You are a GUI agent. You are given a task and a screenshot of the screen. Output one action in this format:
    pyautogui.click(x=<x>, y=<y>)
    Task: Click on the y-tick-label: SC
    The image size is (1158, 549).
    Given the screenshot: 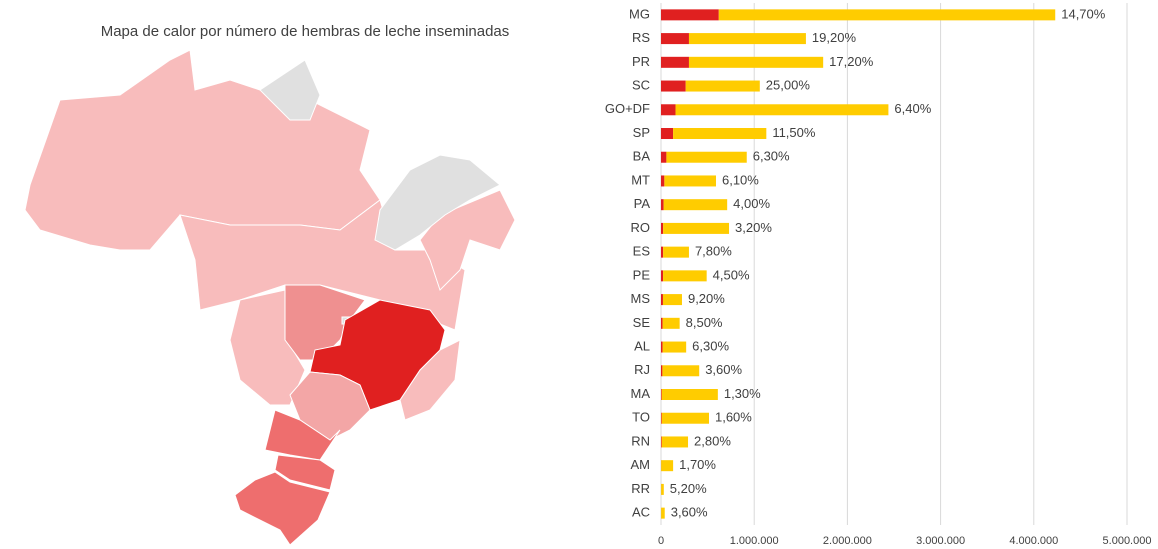 What is the action you would take?
    pyautogui.click(x=641, y=84)
    